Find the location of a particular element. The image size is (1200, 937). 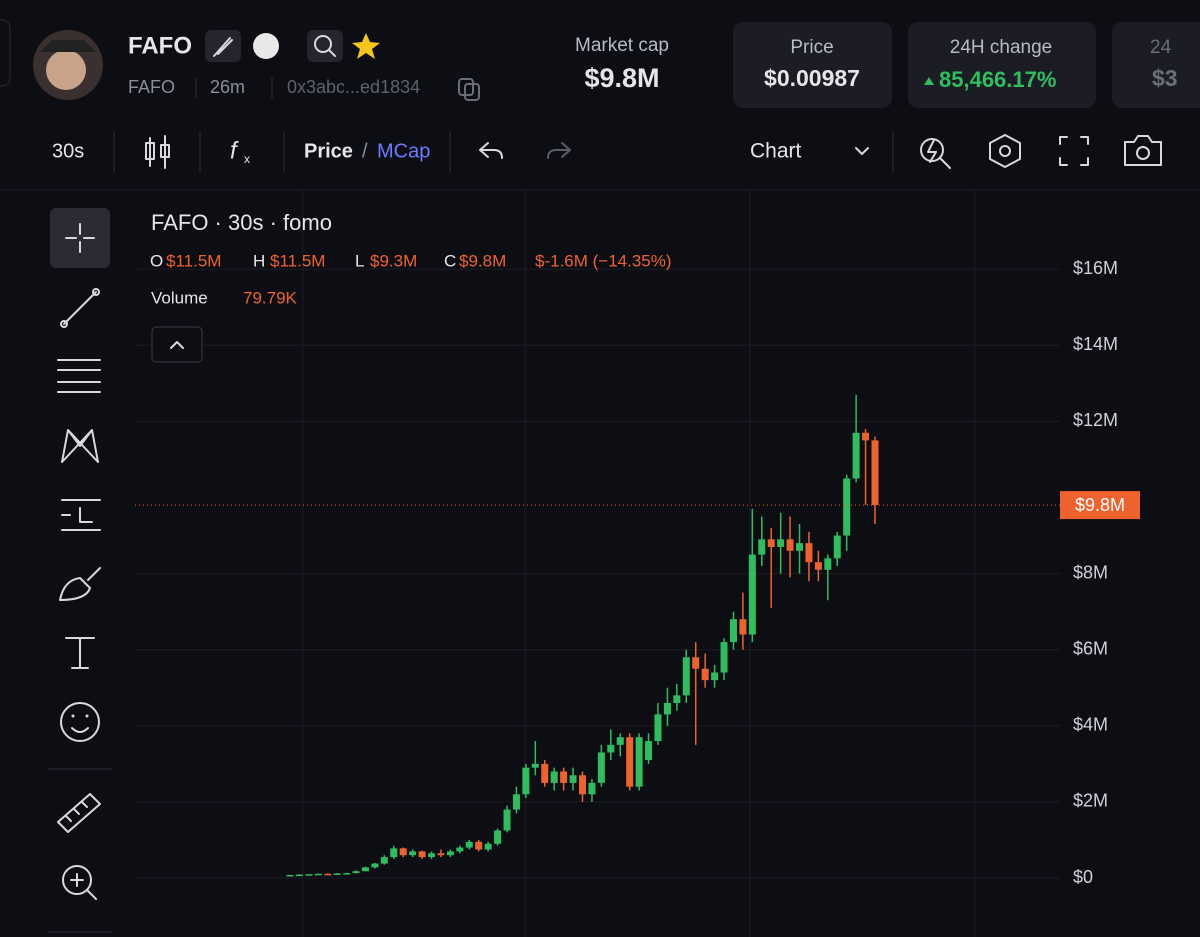

legend-key: L is located at coordinates (359, 260).